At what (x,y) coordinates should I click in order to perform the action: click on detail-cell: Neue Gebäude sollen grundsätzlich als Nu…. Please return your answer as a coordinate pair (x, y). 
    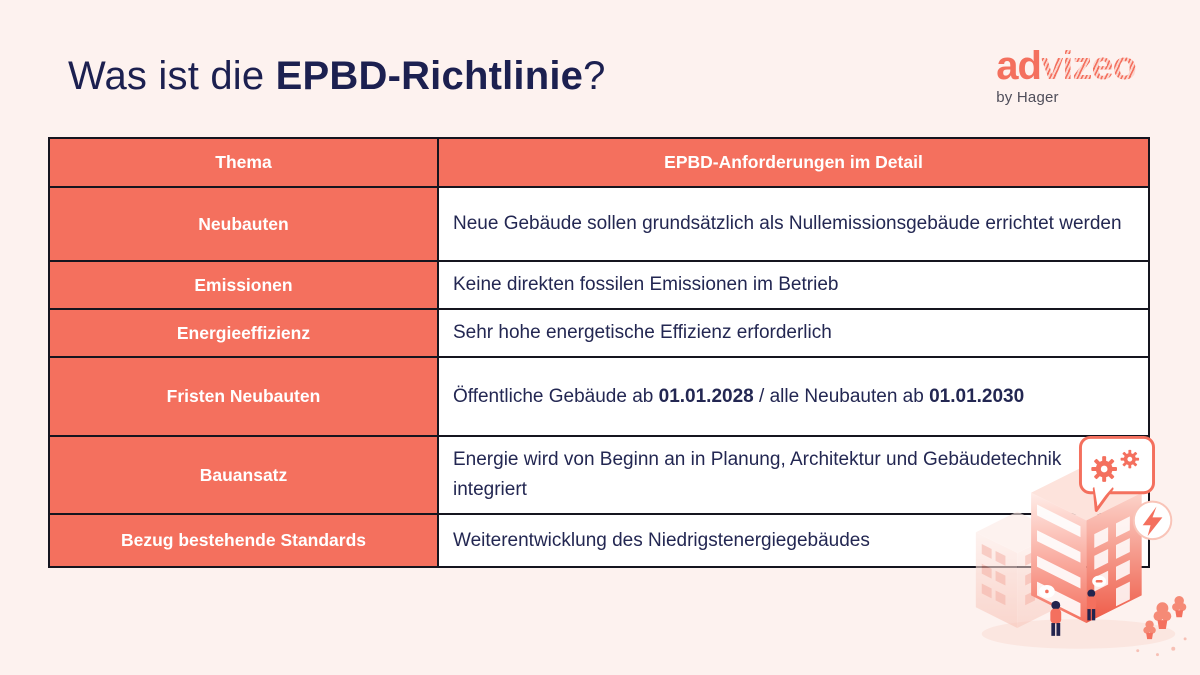
    Looking at the image, I should click on (793, 224).